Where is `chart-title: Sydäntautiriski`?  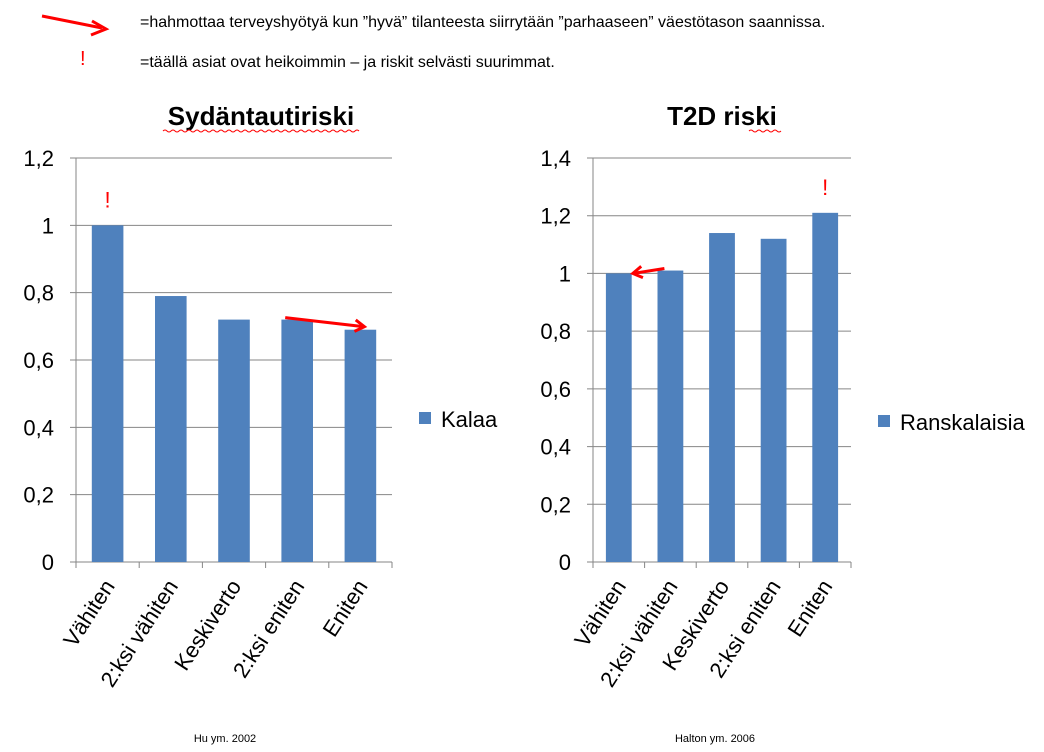 chart-title: Sydäntautiriski is located at coordinates (261, 116).